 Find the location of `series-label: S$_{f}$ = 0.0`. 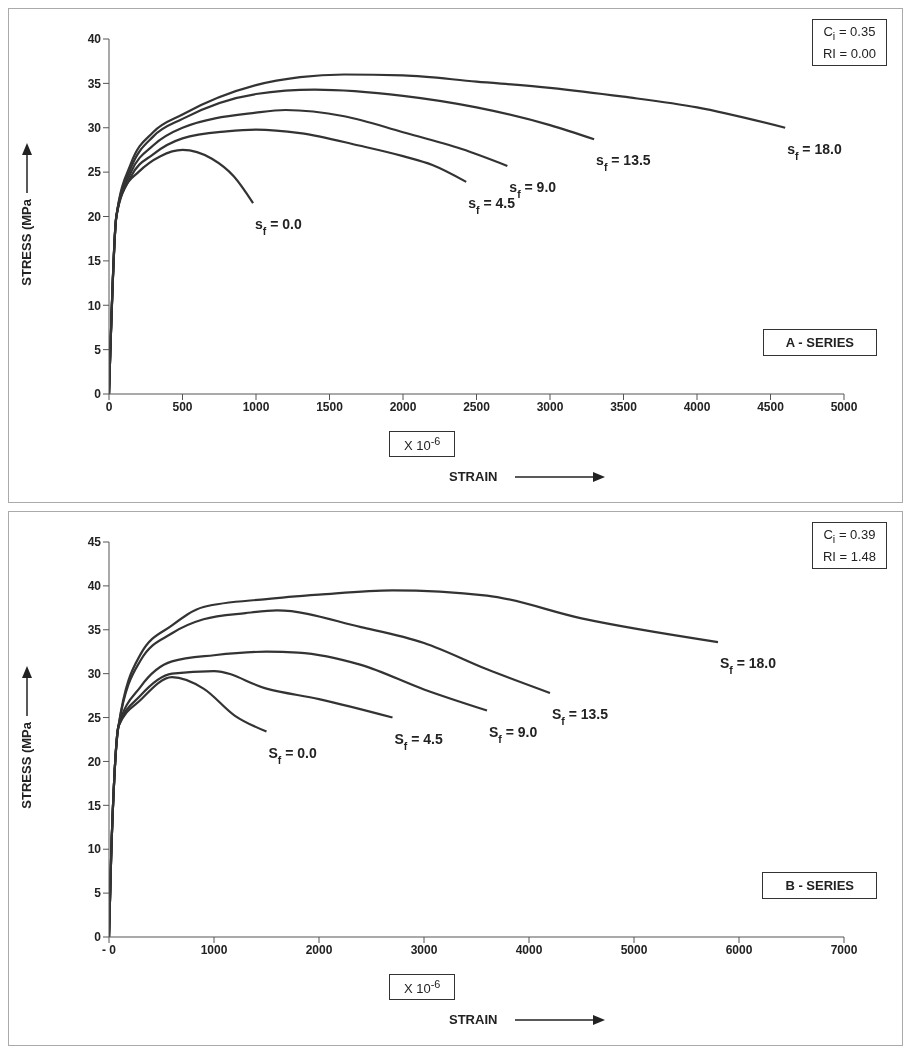

series-label: S$_{f}$ = 0.0 is located at coordinates (292, 755).